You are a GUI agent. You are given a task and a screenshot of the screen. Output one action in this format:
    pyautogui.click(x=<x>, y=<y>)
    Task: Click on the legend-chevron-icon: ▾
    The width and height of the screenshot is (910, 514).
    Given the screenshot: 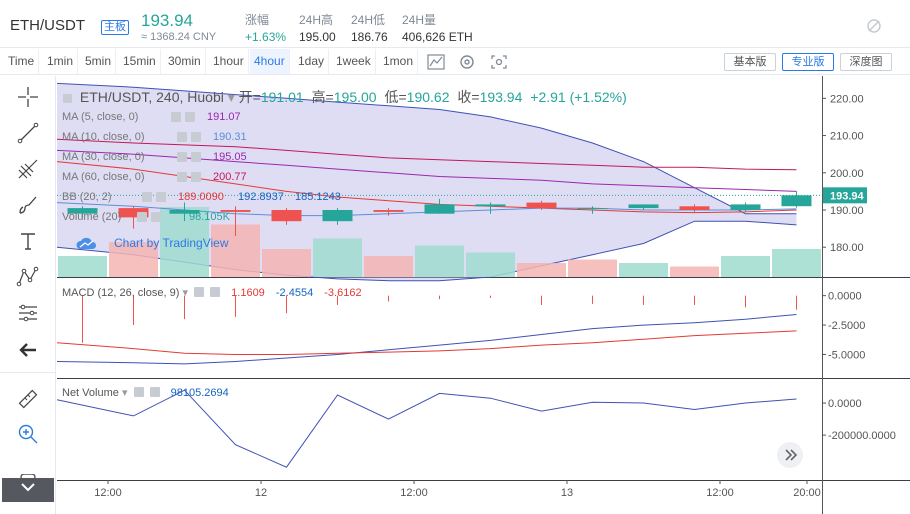 What is the action you would take?
    pyautogui.click(x=233, y=97)
    